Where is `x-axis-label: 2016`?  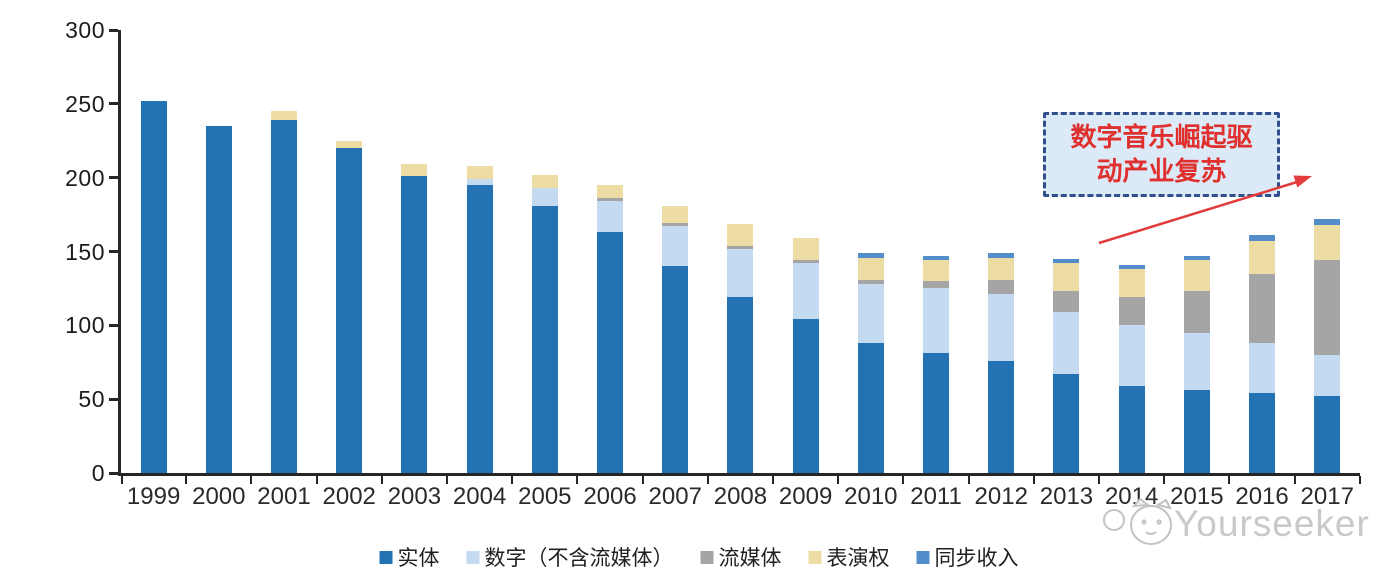 x-axis-label: 2016 is located at coordinates (1262, 496).